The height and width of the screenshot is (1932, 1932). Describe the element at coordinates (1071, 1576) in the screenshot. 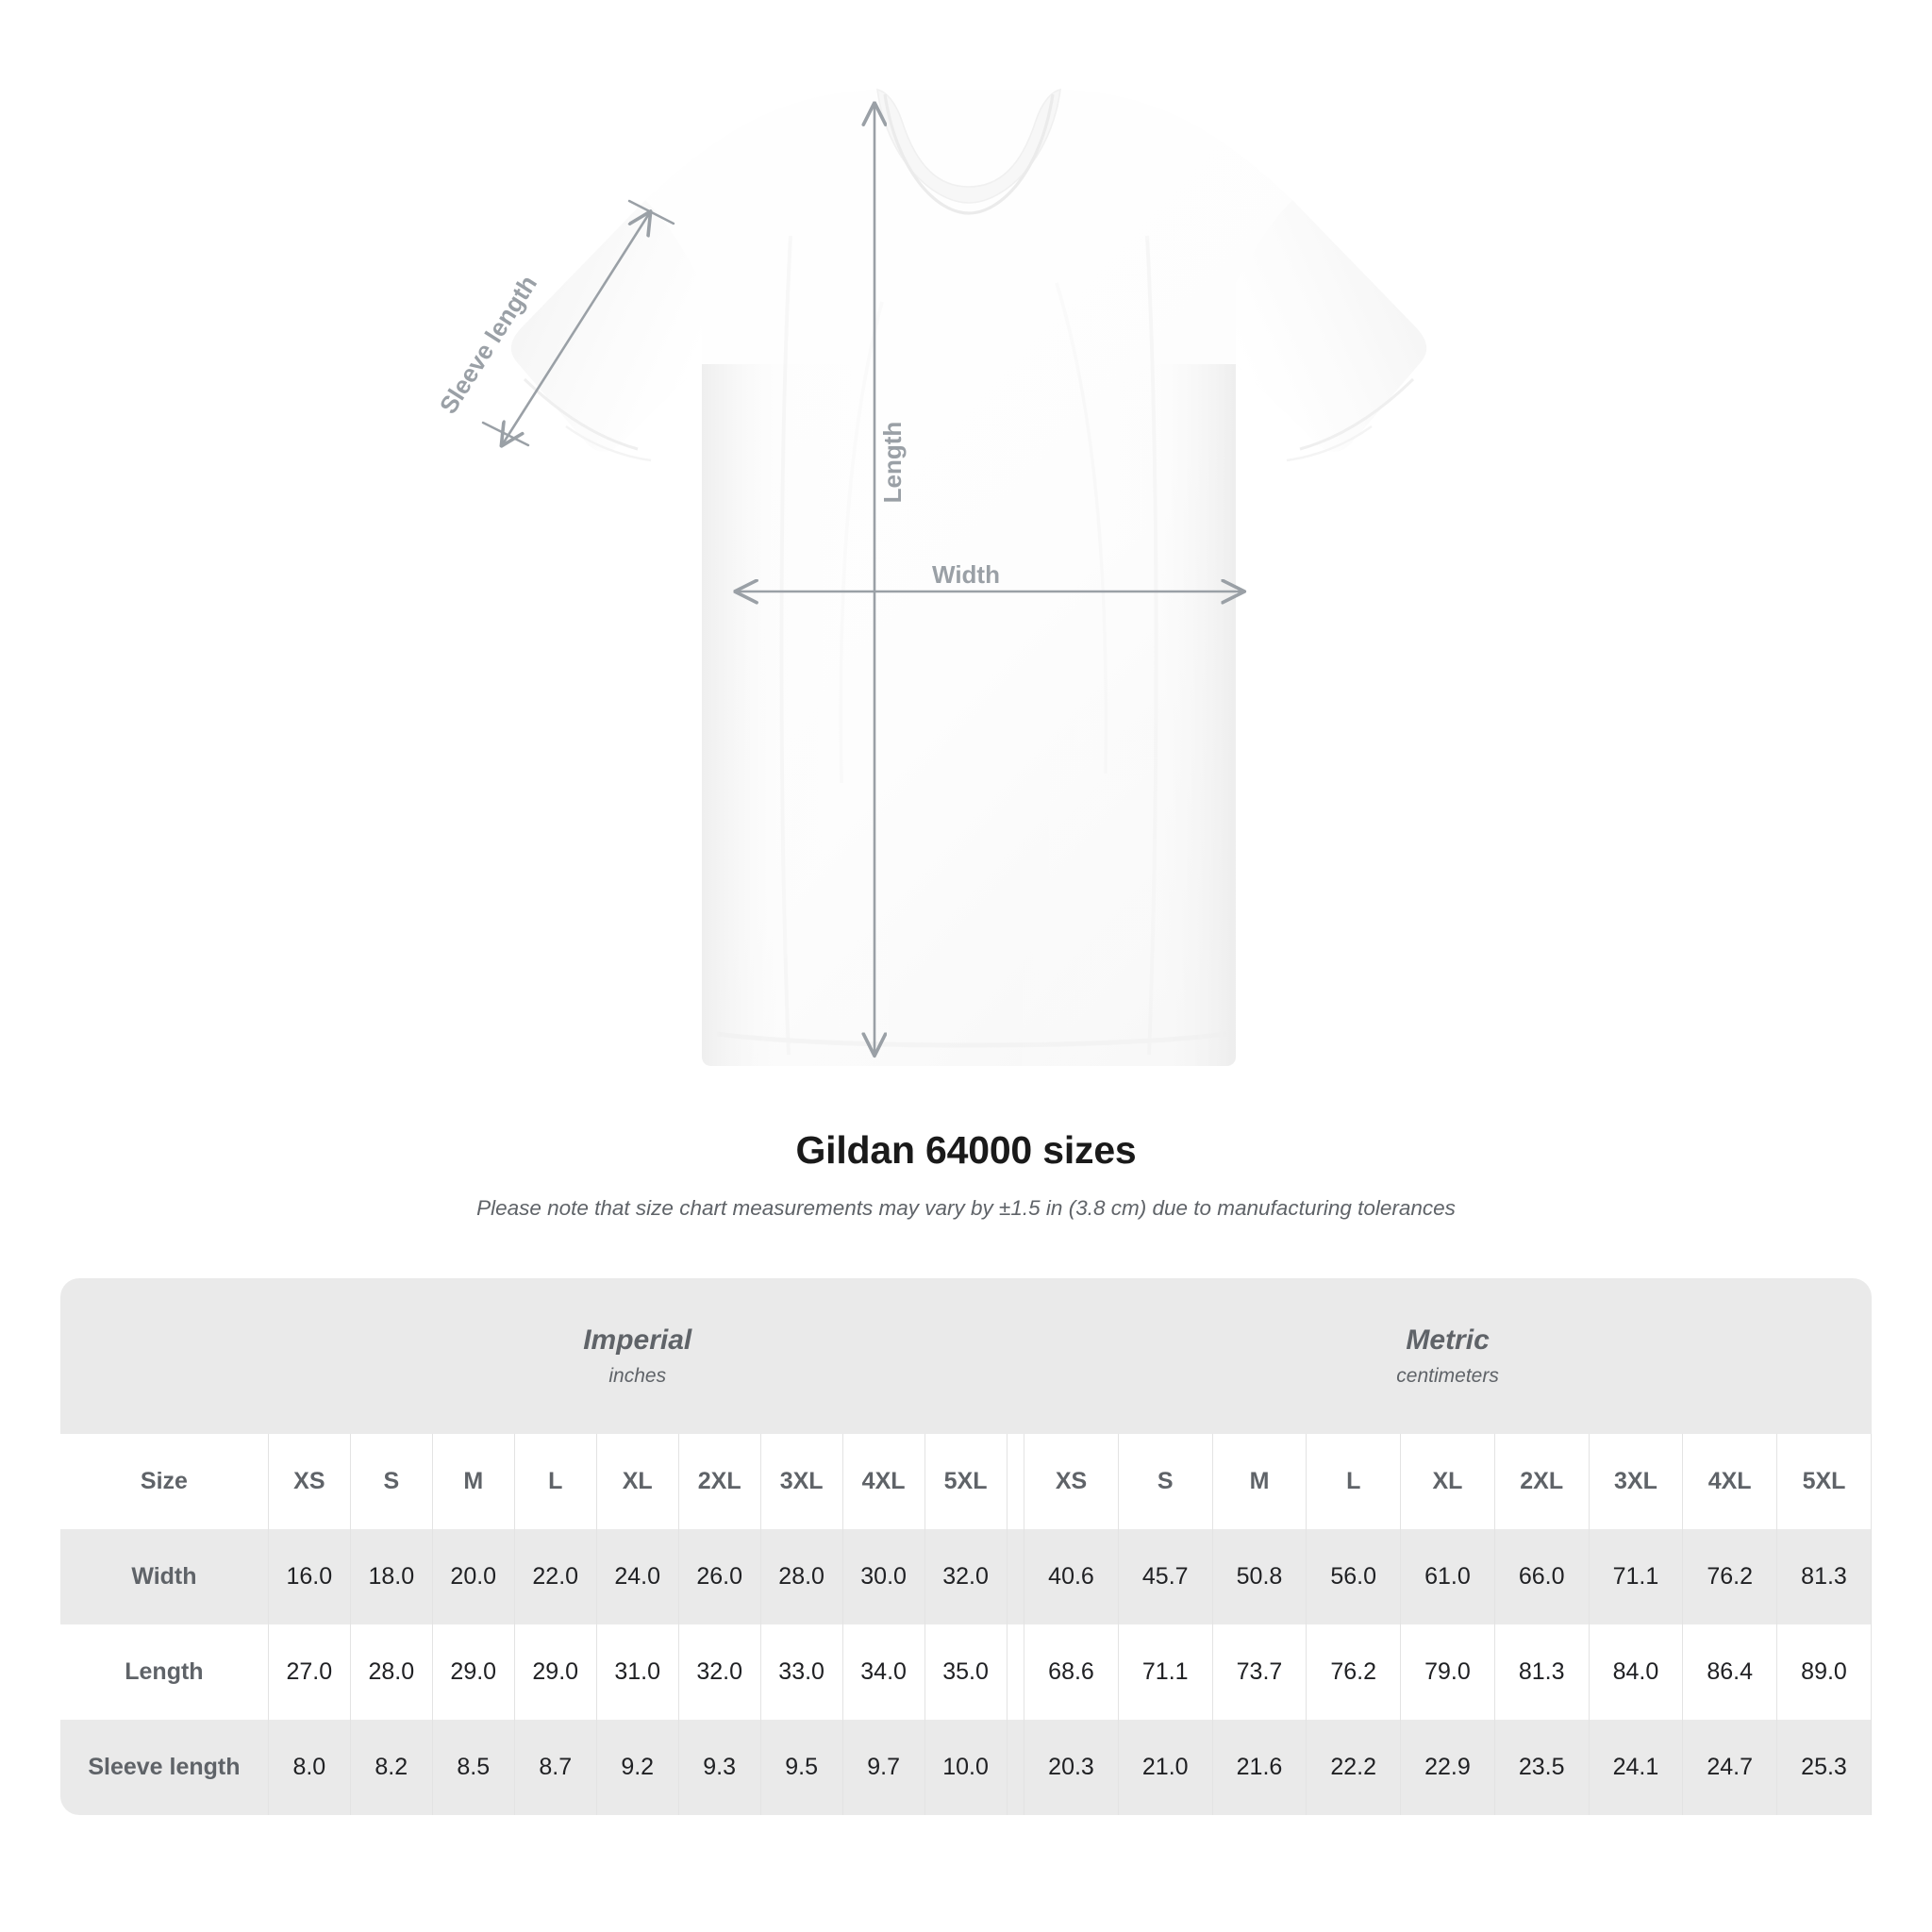

I see `cell-width-metric-xs: 40.6` at that location.